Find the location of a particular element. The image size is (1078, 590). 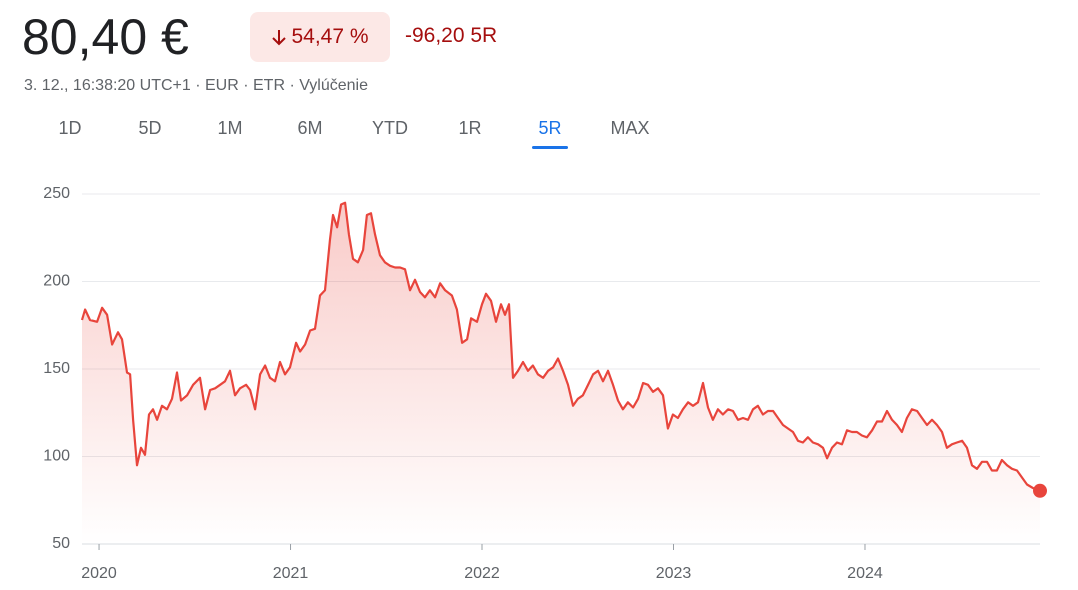

last-point is located at coordinates (1040, 490).